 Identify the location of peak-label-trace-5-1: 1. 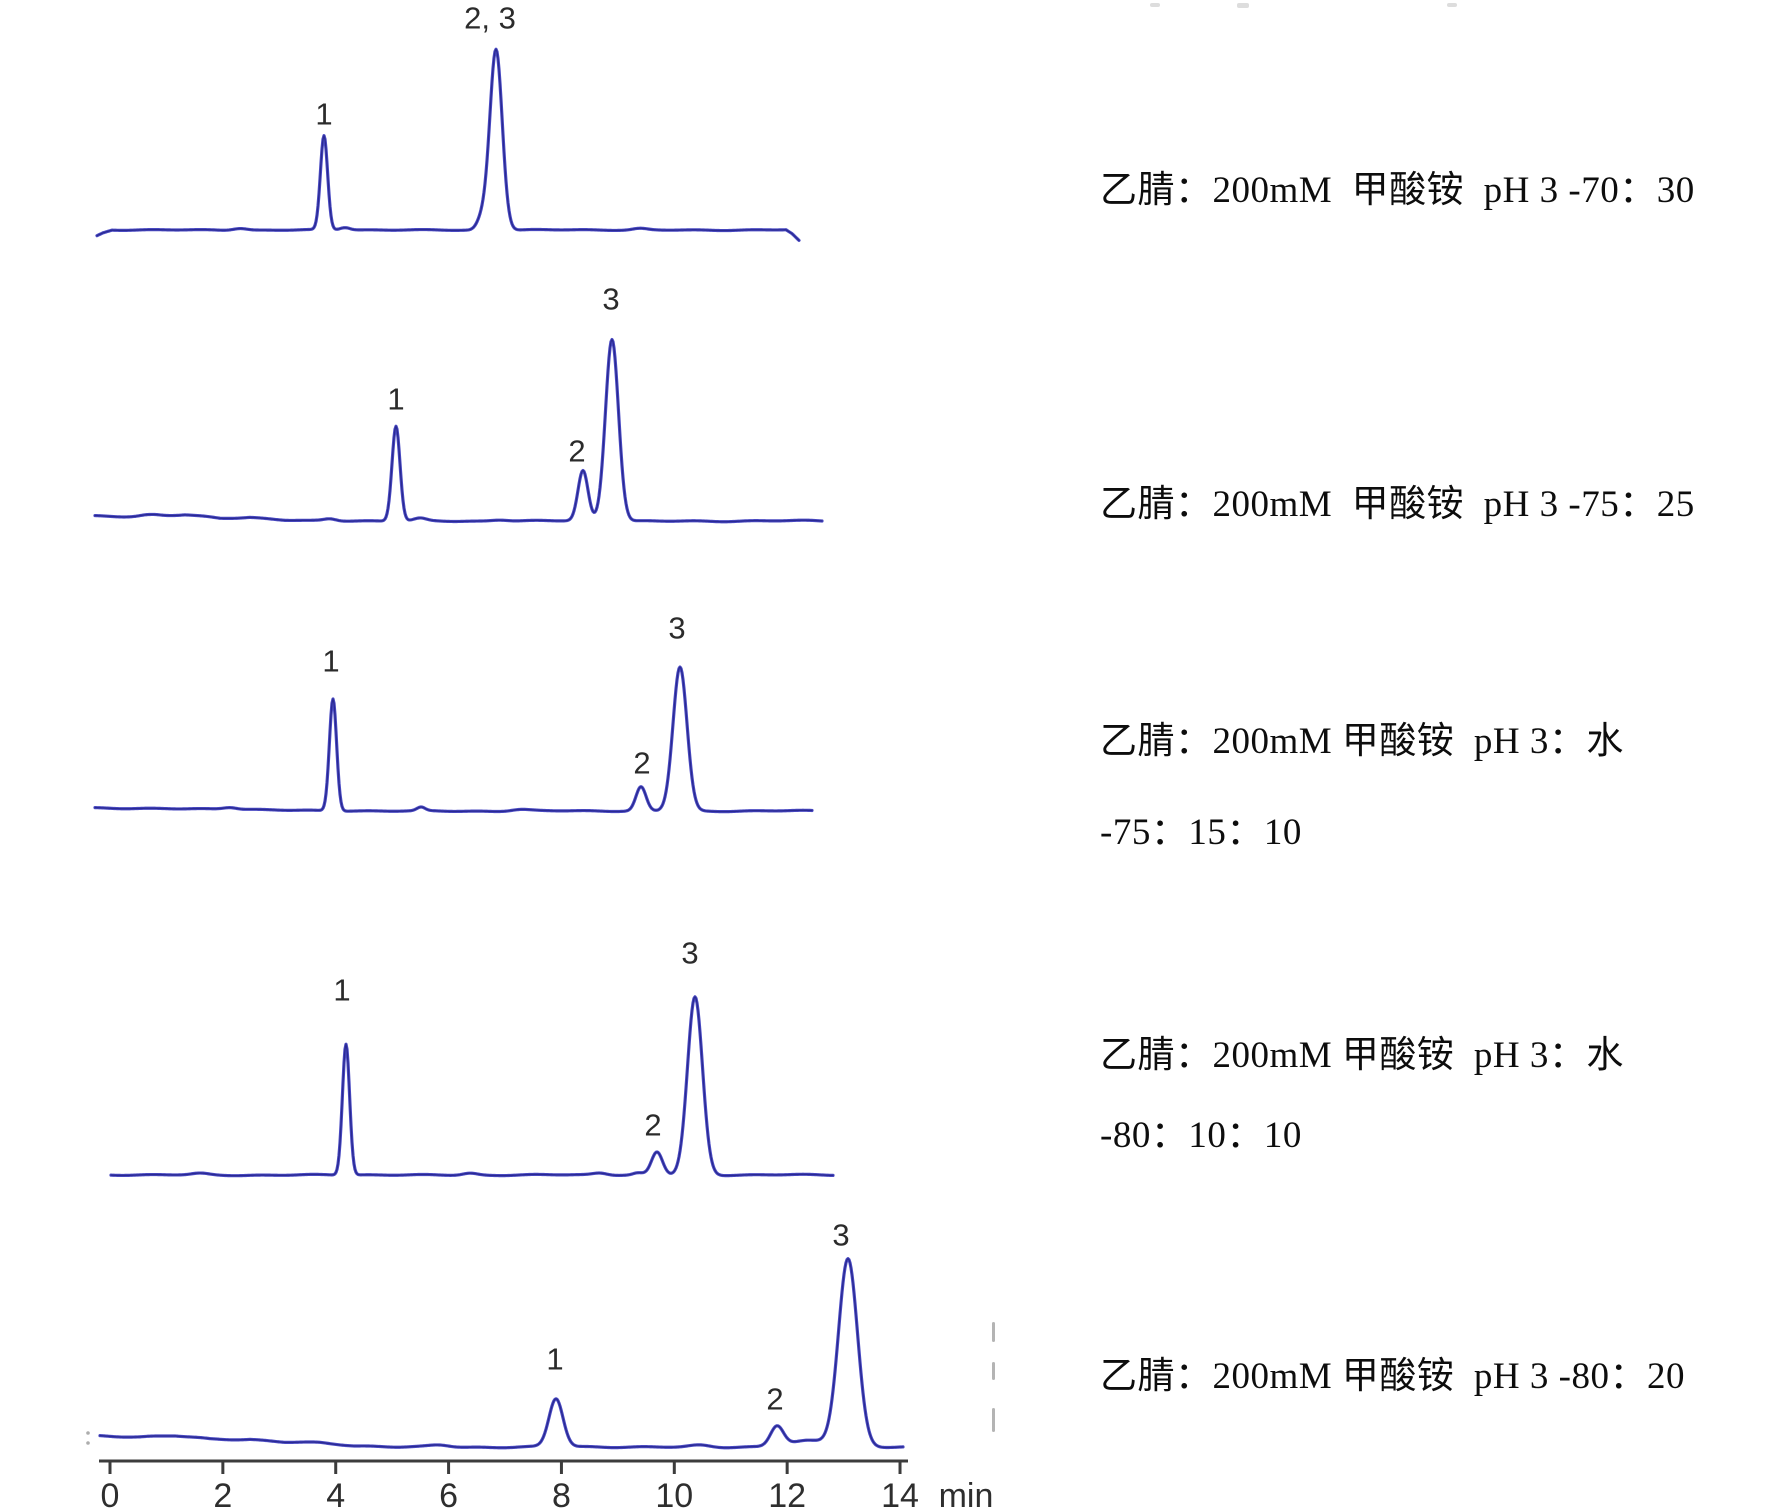
(554, 1359).